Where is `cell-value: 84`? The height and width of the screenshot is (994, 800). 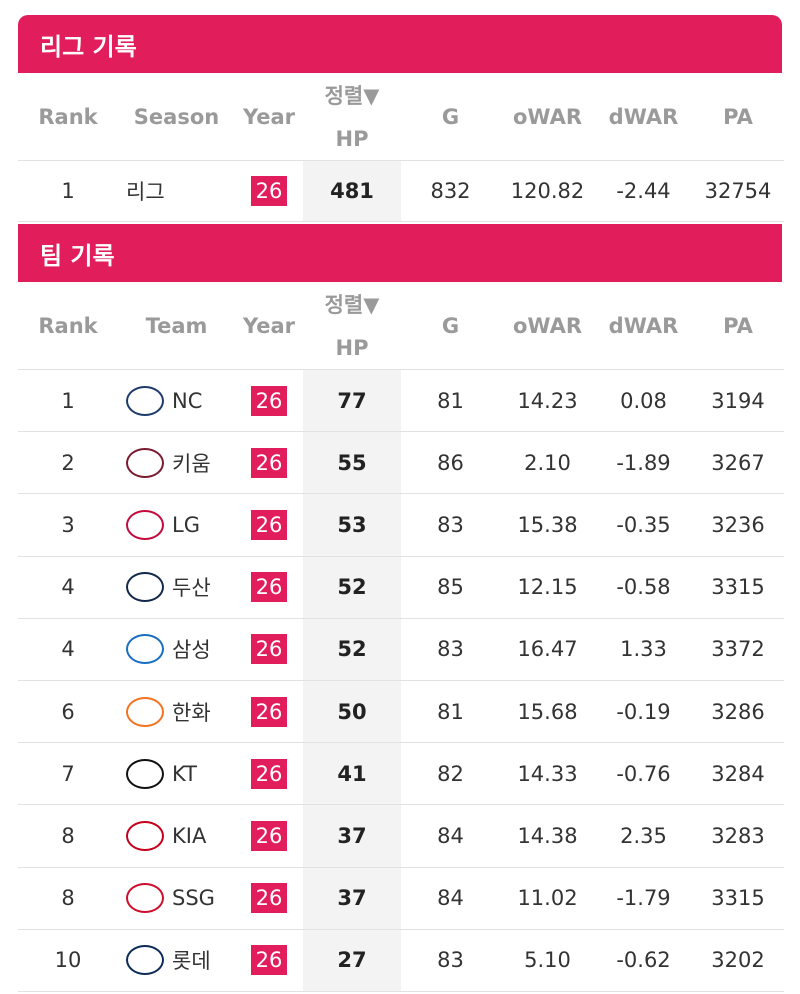
cell-value: 84 is located at coordinates (450, 835).